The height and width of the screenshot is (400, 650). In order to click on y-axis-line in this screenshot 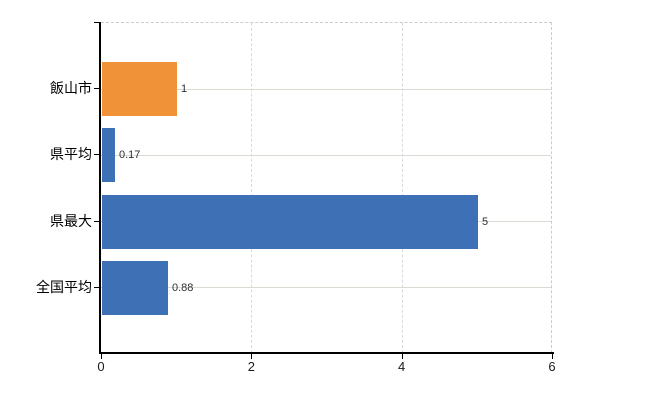, I will do `click(100, 188)`.